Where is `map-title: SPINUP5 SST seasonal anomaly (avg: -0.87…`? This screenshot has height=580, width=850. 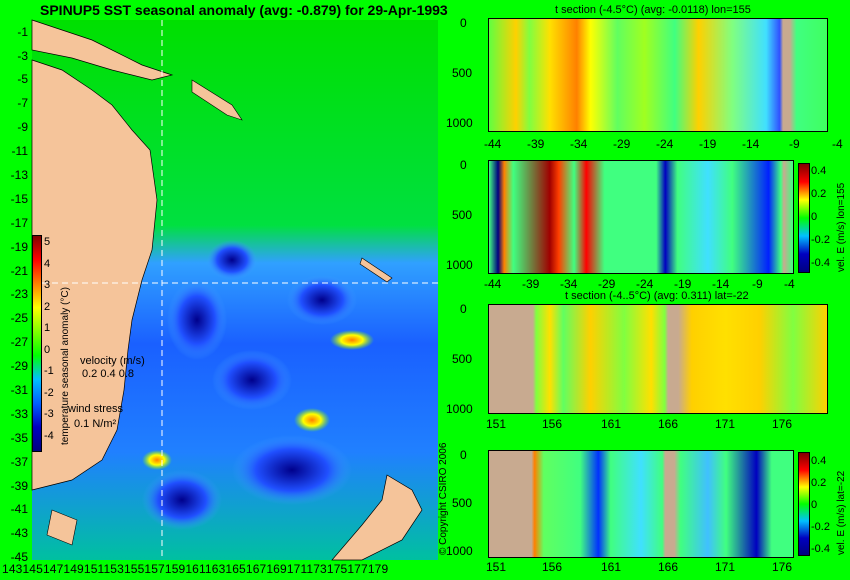 map-title: SPINUP5 SST seasonal anomaly (avg: -0.87… is located at coordinates (244, 10).